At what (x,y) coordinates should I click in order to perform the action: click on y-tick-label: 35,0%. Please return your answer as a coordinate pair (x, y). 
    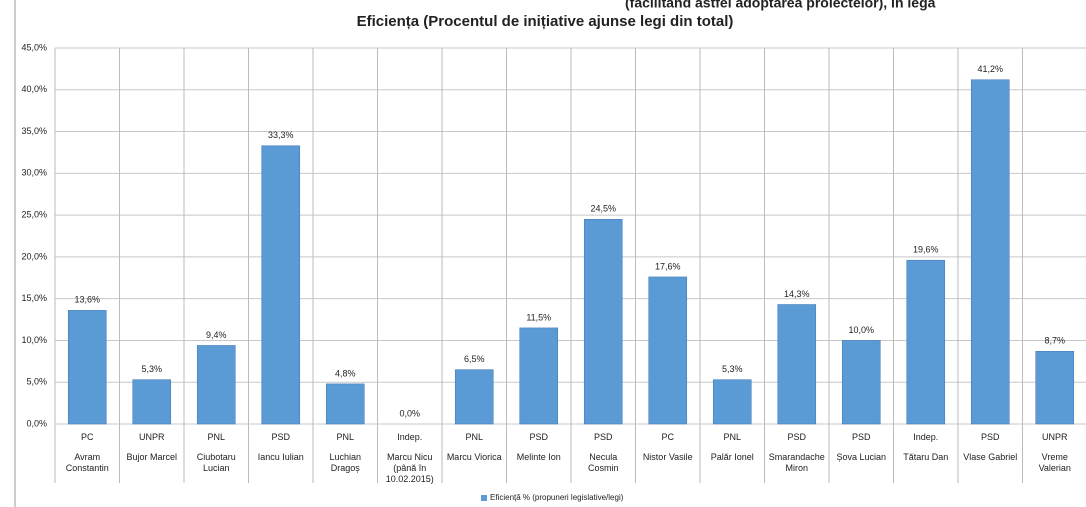
    Looking at the image, I should click on (34, 131).